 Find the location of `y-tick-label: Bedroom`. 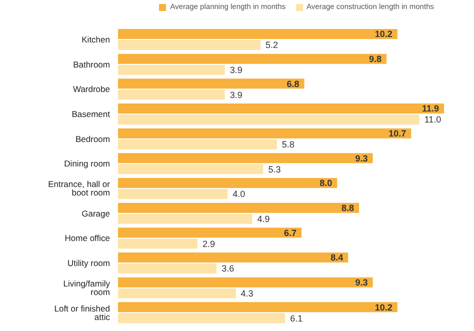

y-tick-label: Bedroom is located at coordinates (93, 139).